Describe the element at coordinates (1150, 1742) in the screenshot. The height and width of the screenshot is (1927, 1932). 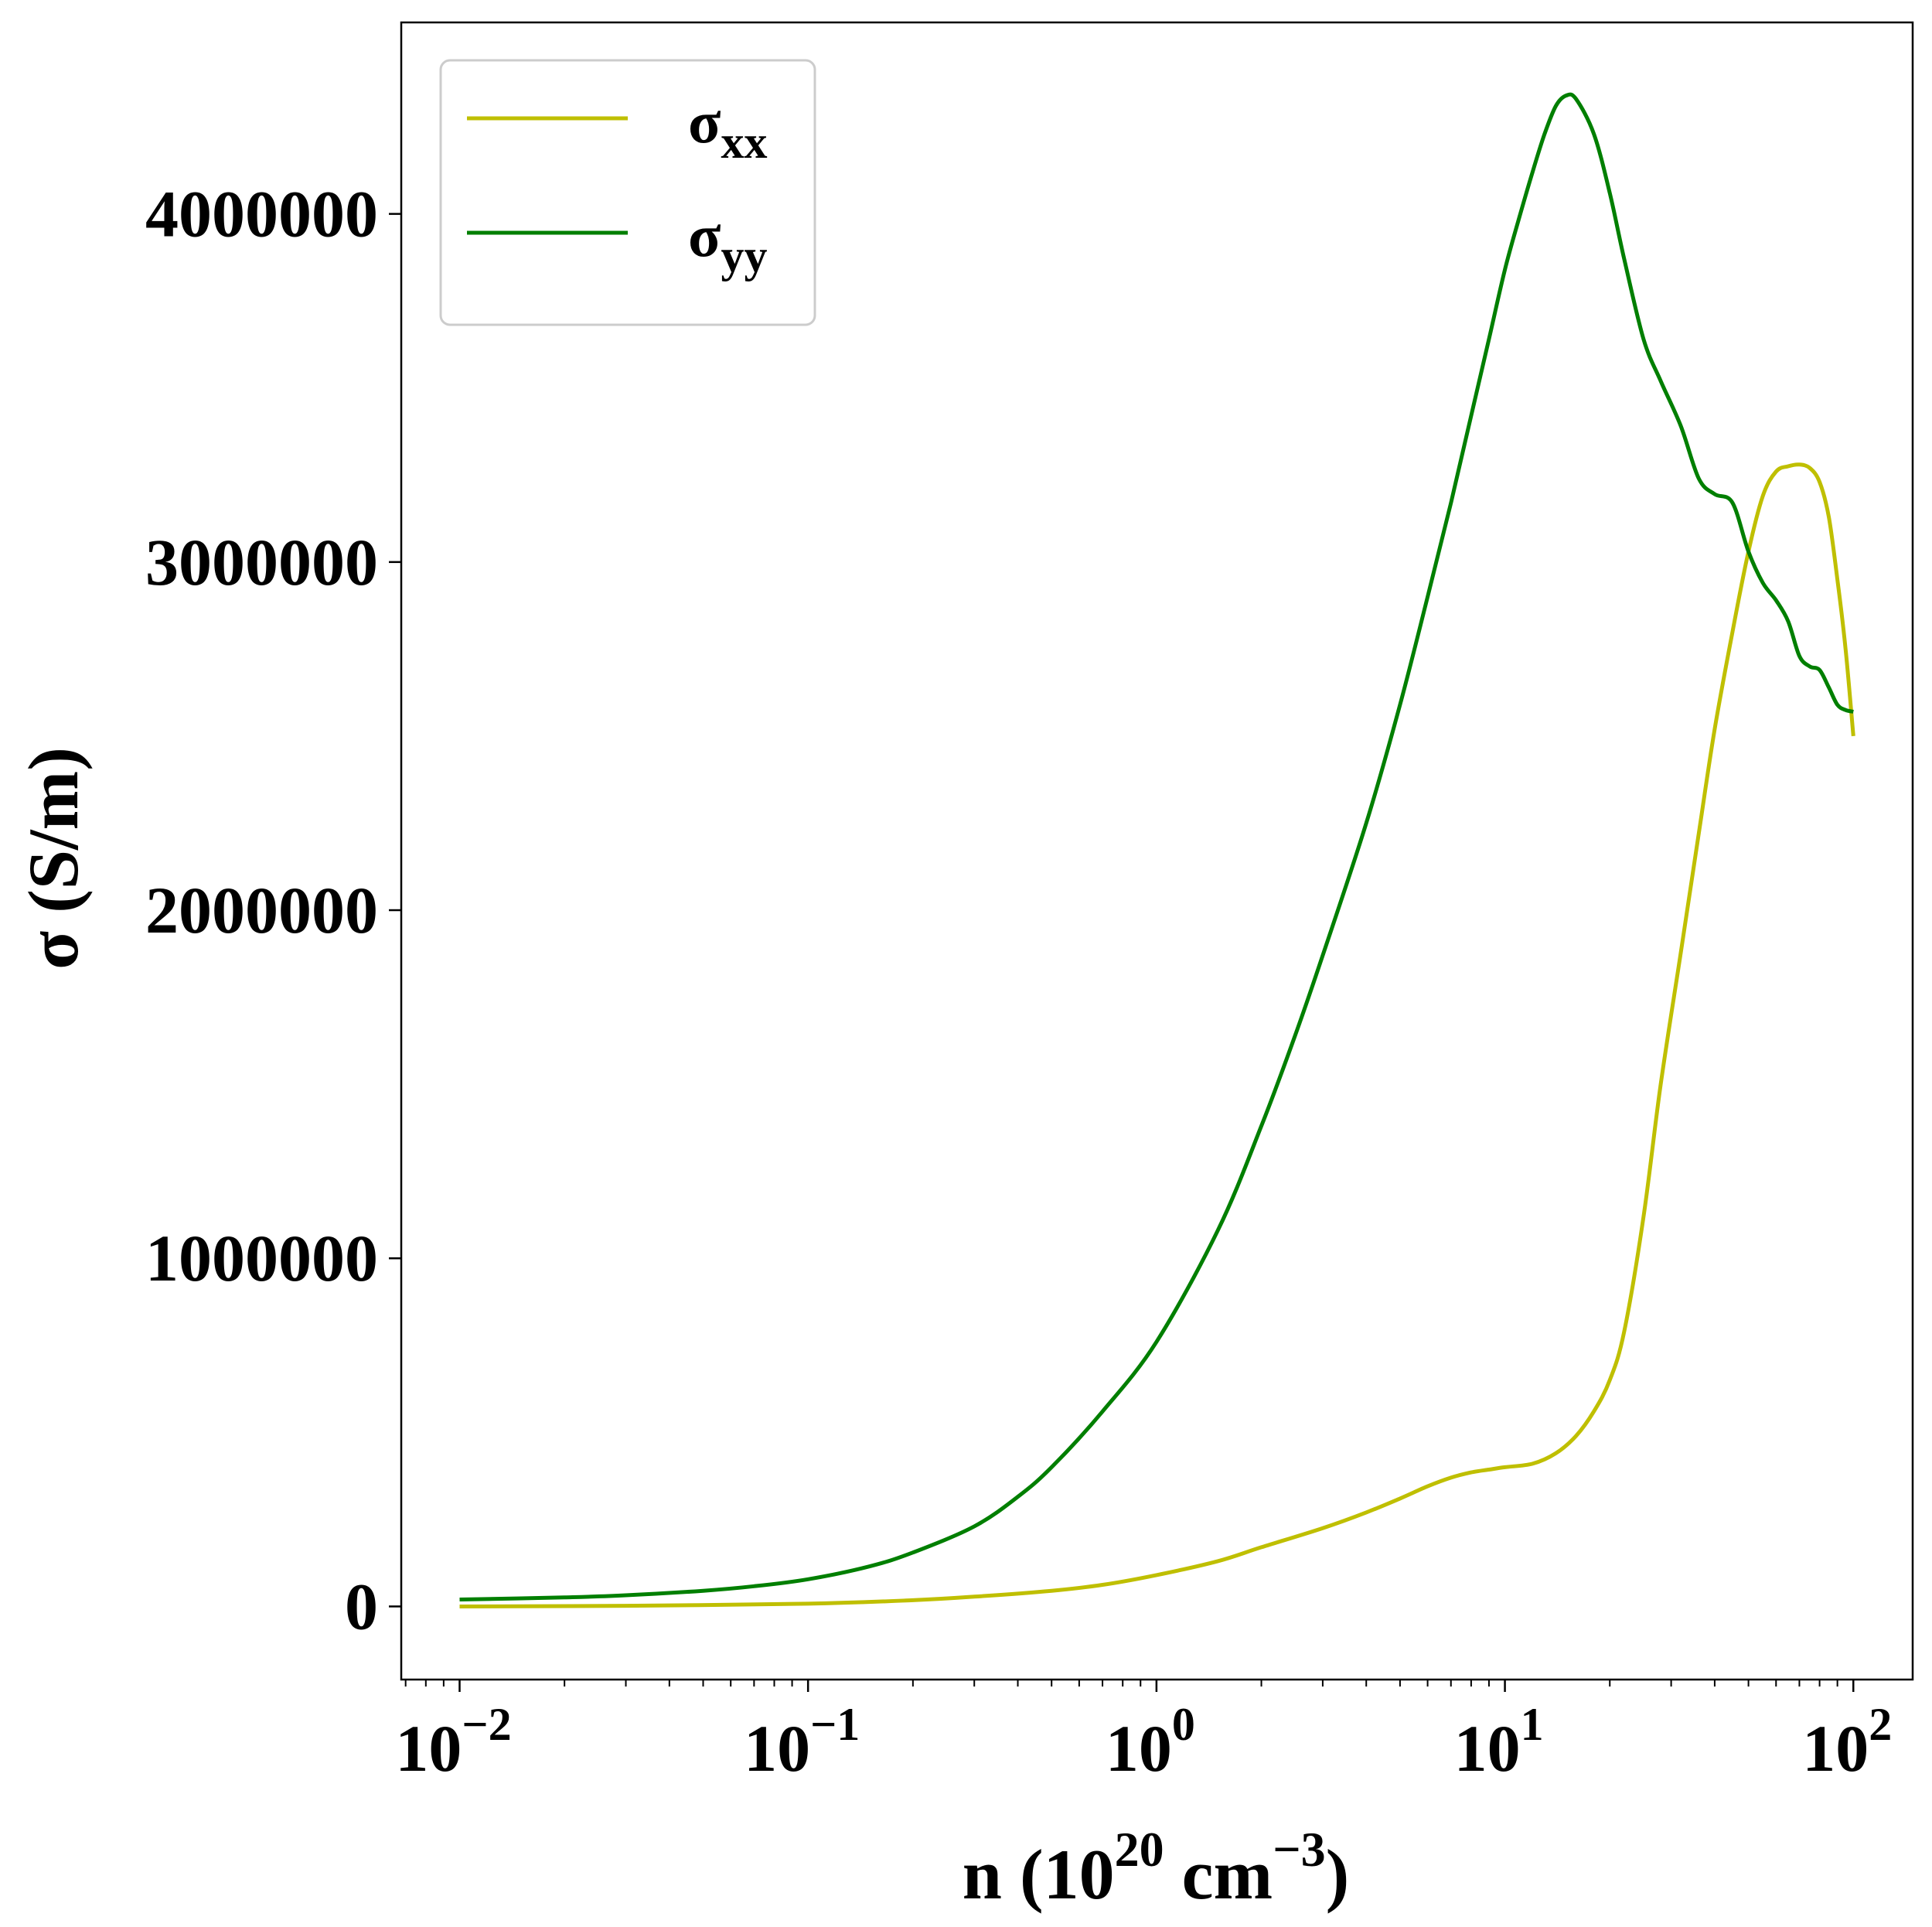
I see `x-tick-label: 10⁰` at that location.